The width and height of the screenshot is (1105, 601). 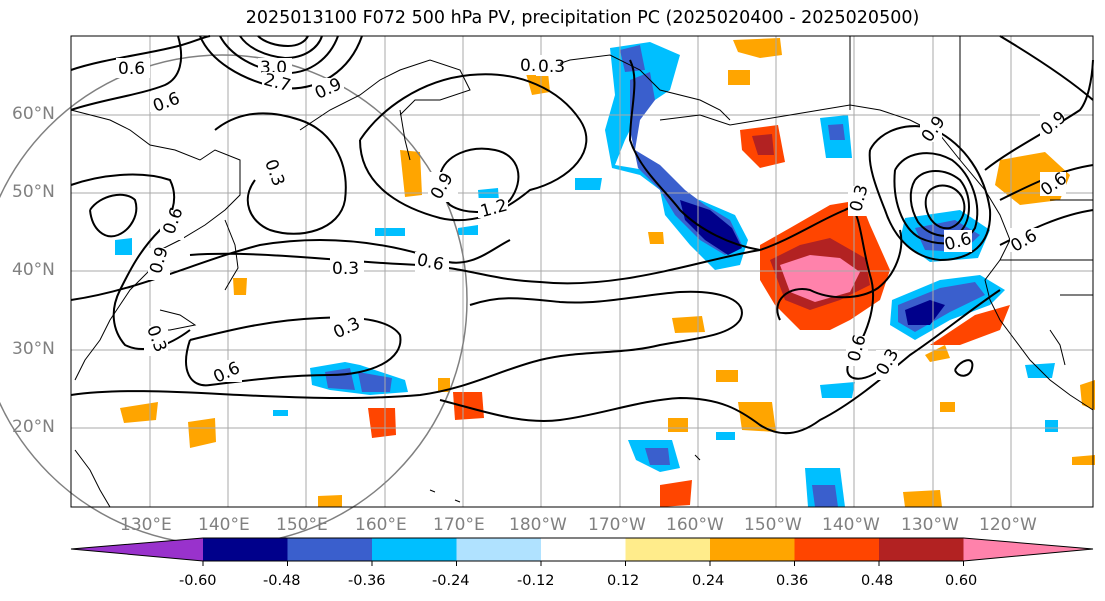 I want to click on colorbar-tick-label: -0.36, so click(x=367, y=581).